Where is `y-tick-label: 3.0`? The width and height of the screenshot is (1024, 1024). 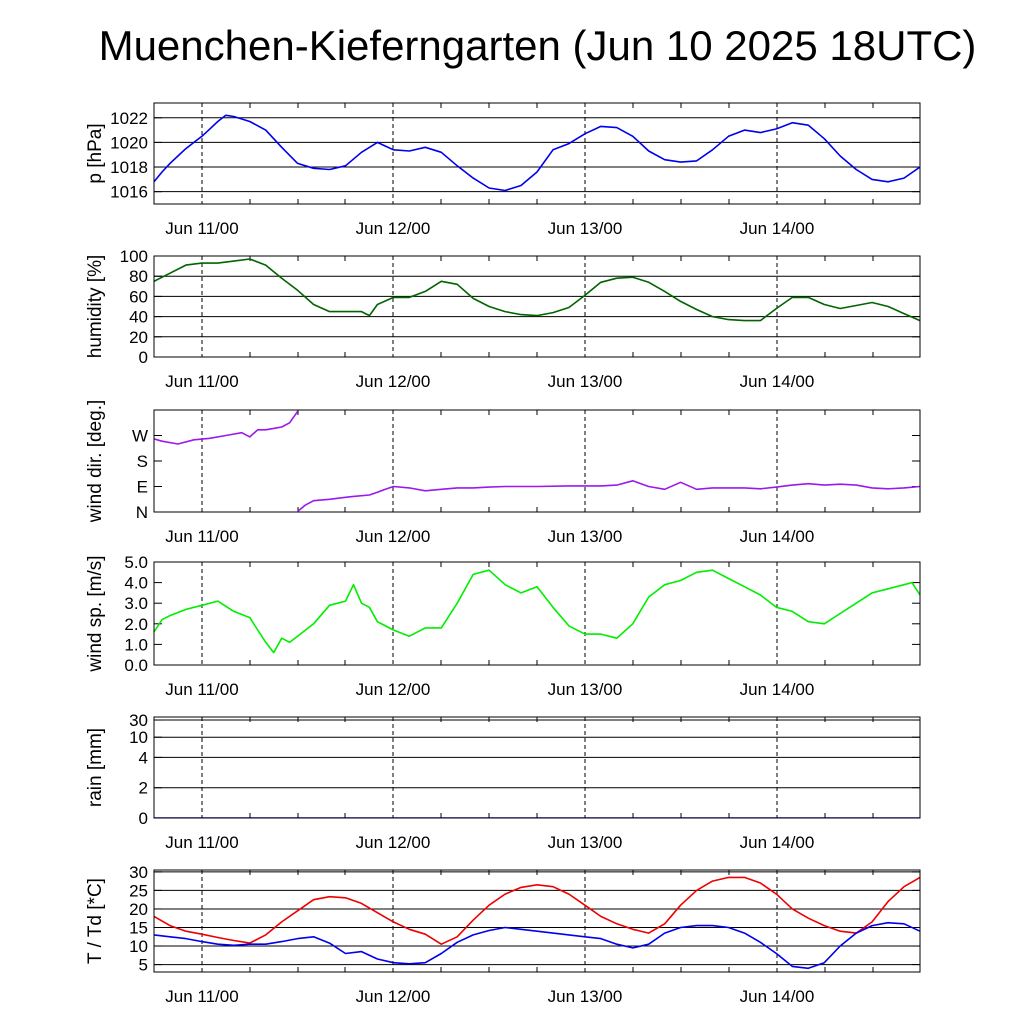
y-tick-label: 3.0 is located at coordinates (136, 603).